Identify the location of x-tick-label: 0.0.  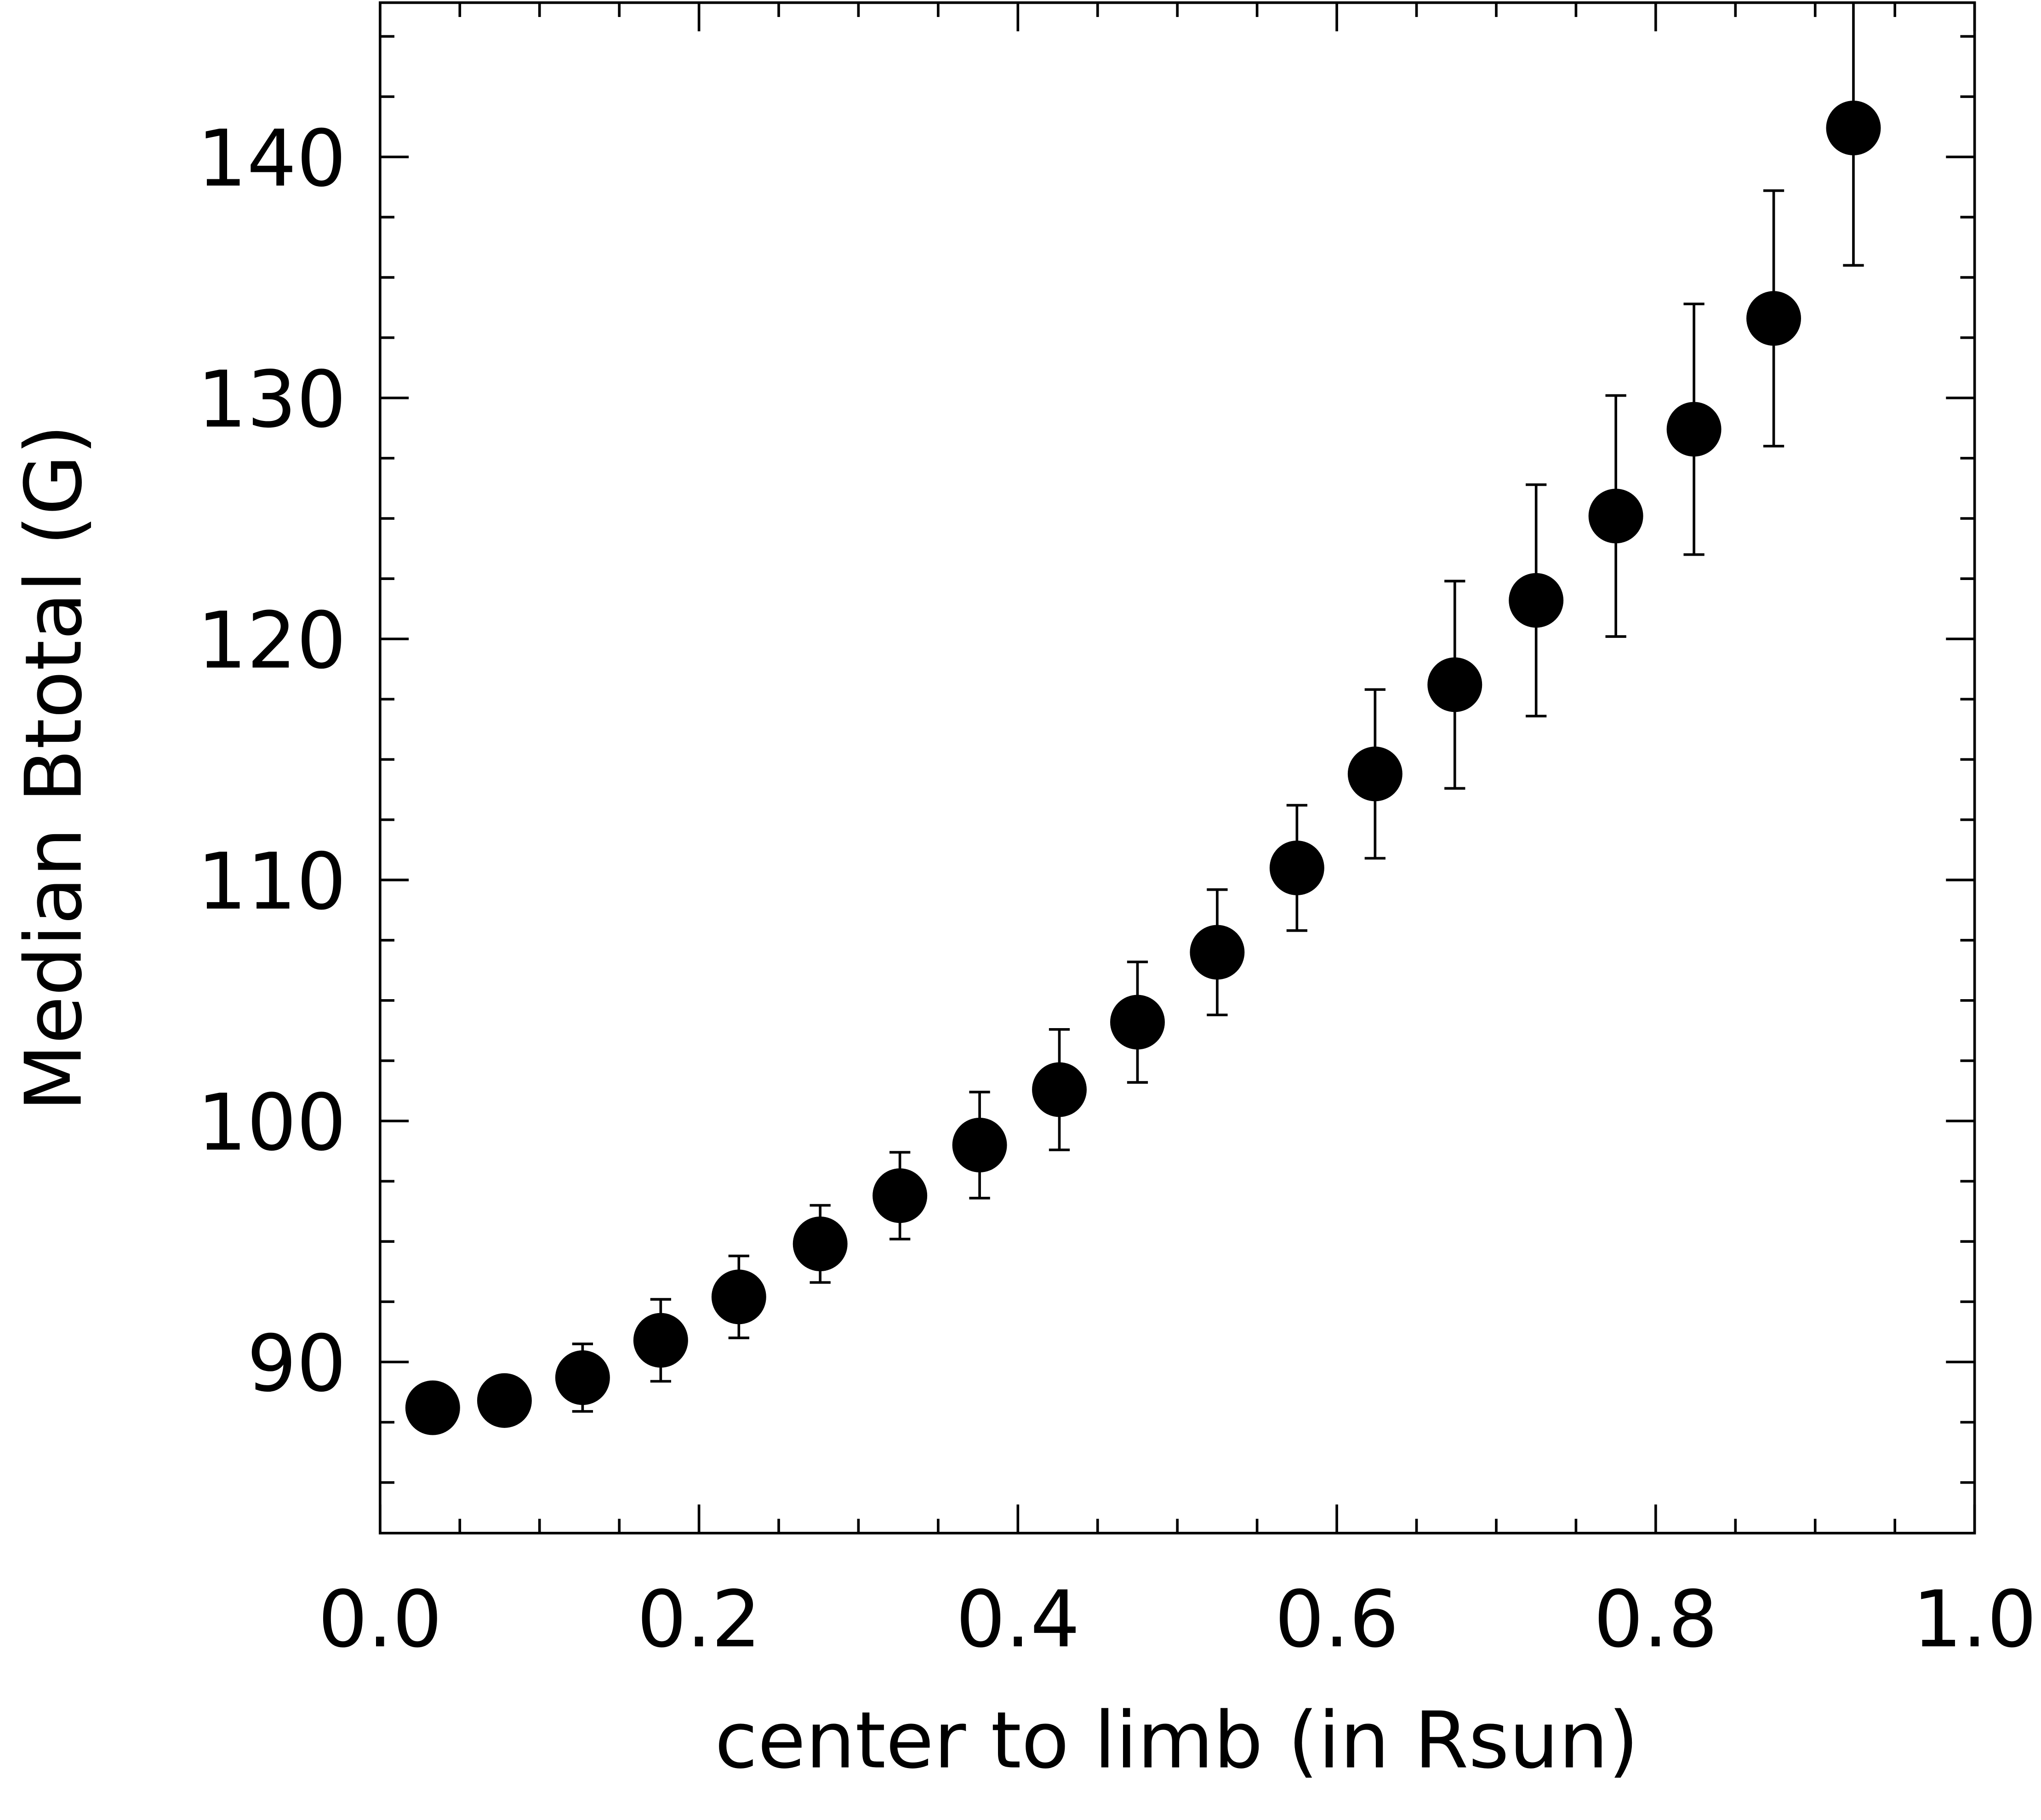
(380, 1619).